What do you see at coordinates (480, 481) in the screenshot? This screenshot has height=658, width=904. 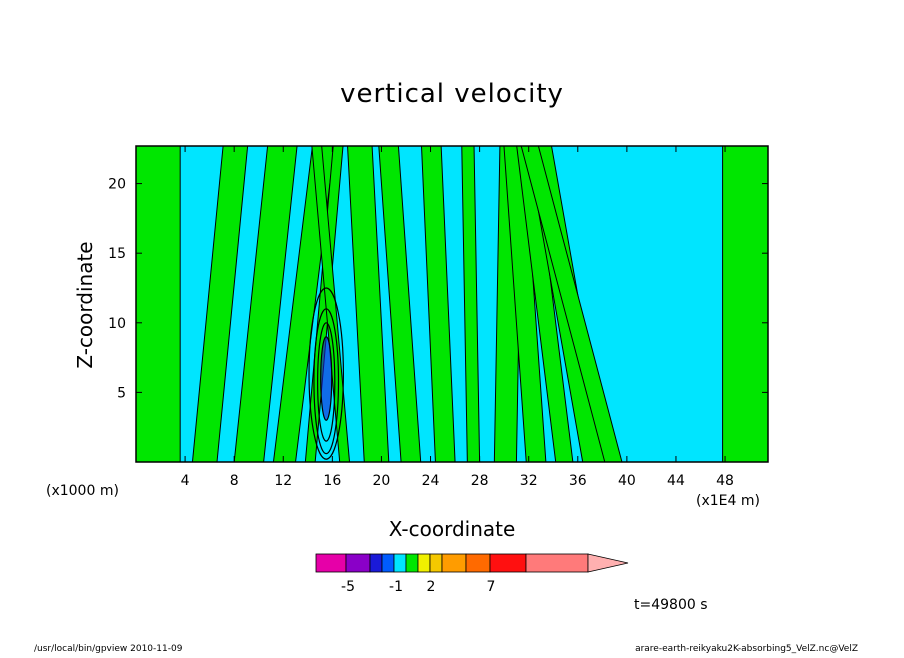 I see `x-tick-label: 28` at bounding box center [480, 481].